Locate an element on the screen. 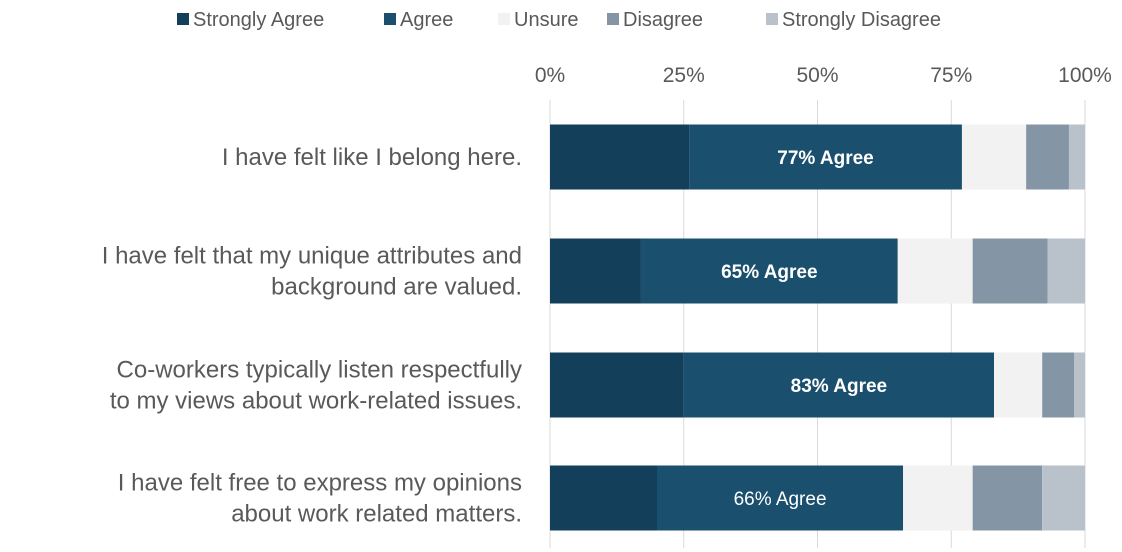  legend-label: Strongly Agree is located at coordinates (258, 20).